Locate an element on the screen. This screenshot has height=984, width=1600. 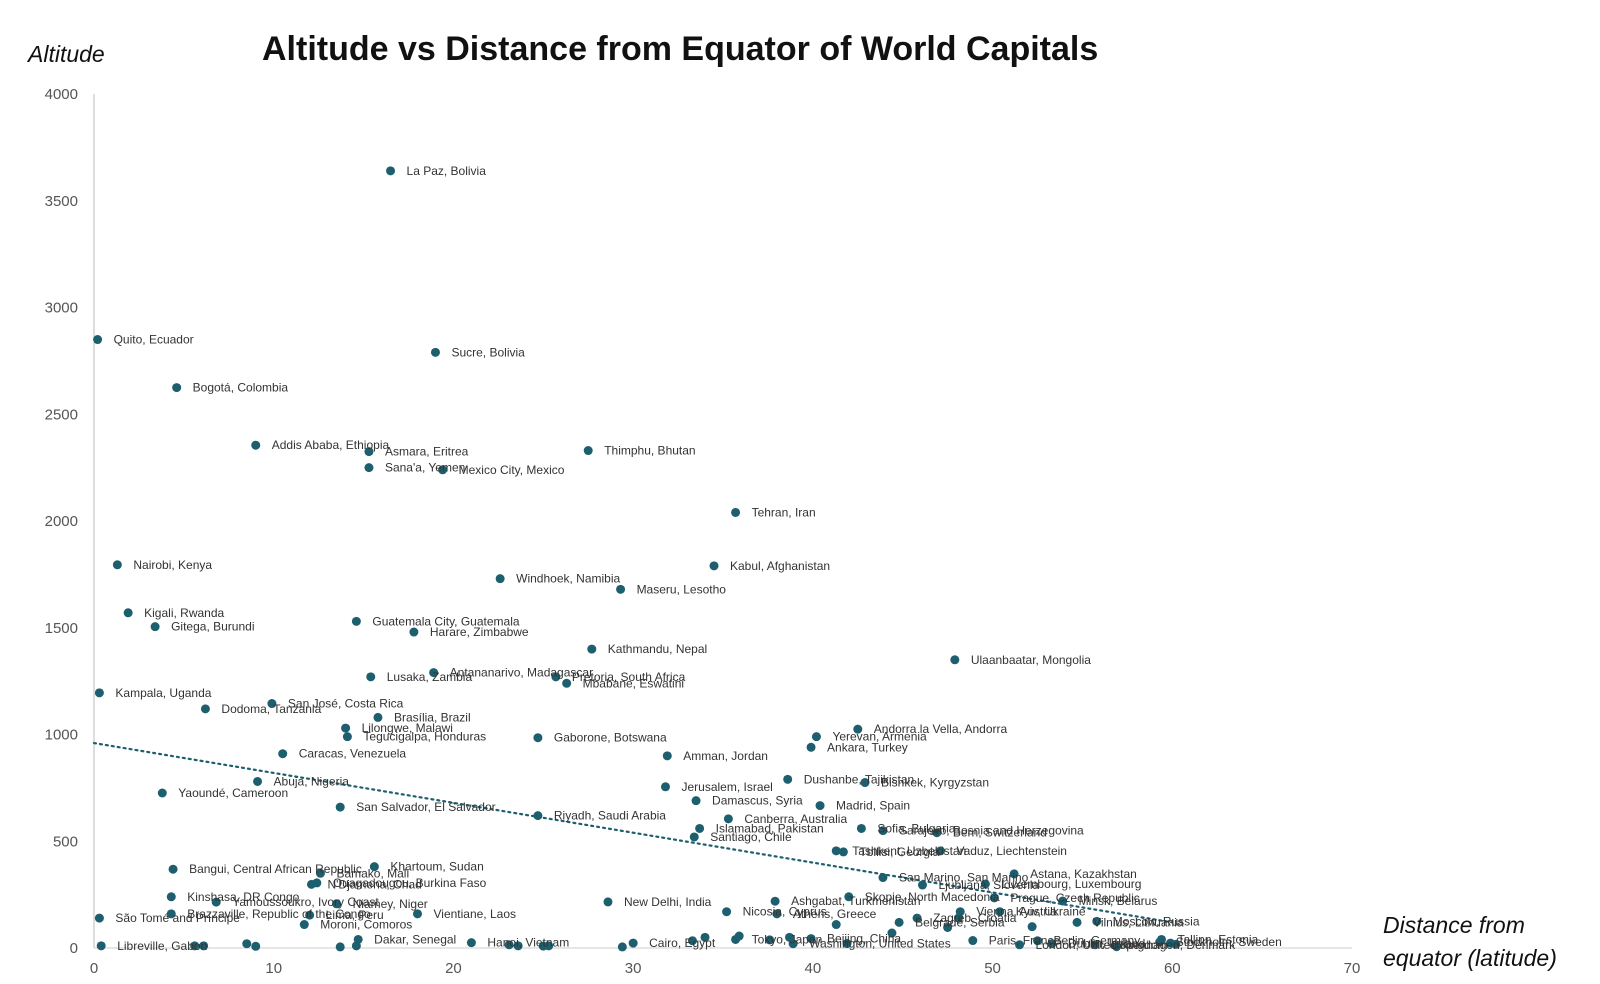
point-label: London, United Kingdom is located at coordinates (1102, 945).